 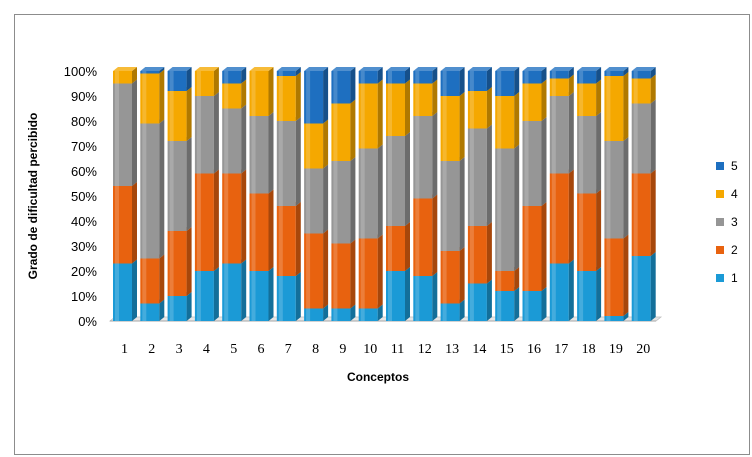 I want to click on y-tick-label: 40%, so click(x=84, y=221).